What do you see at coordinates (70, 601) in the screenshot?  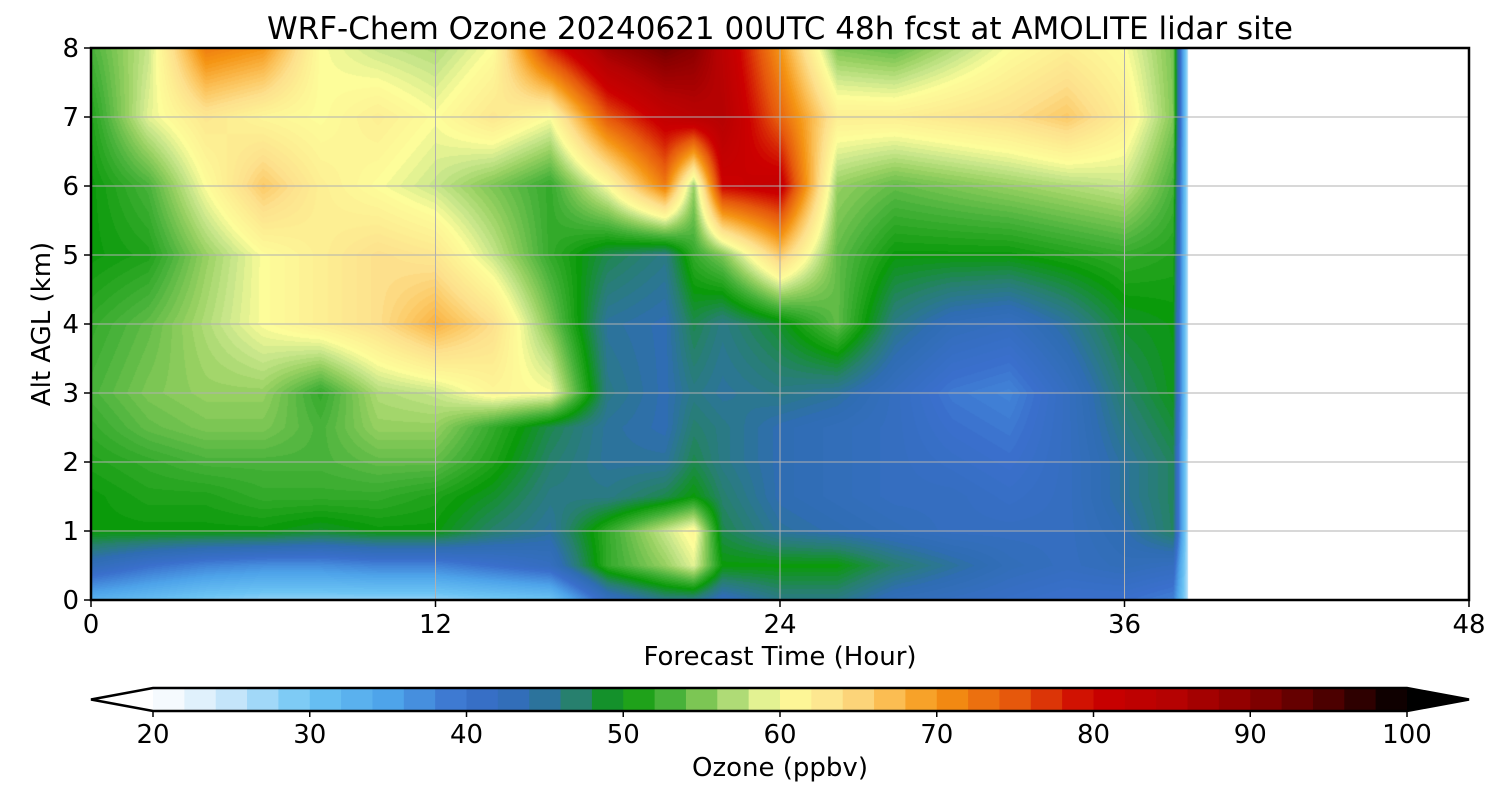 I see `y-tick-label: 0` at bounding box center [70, 601].